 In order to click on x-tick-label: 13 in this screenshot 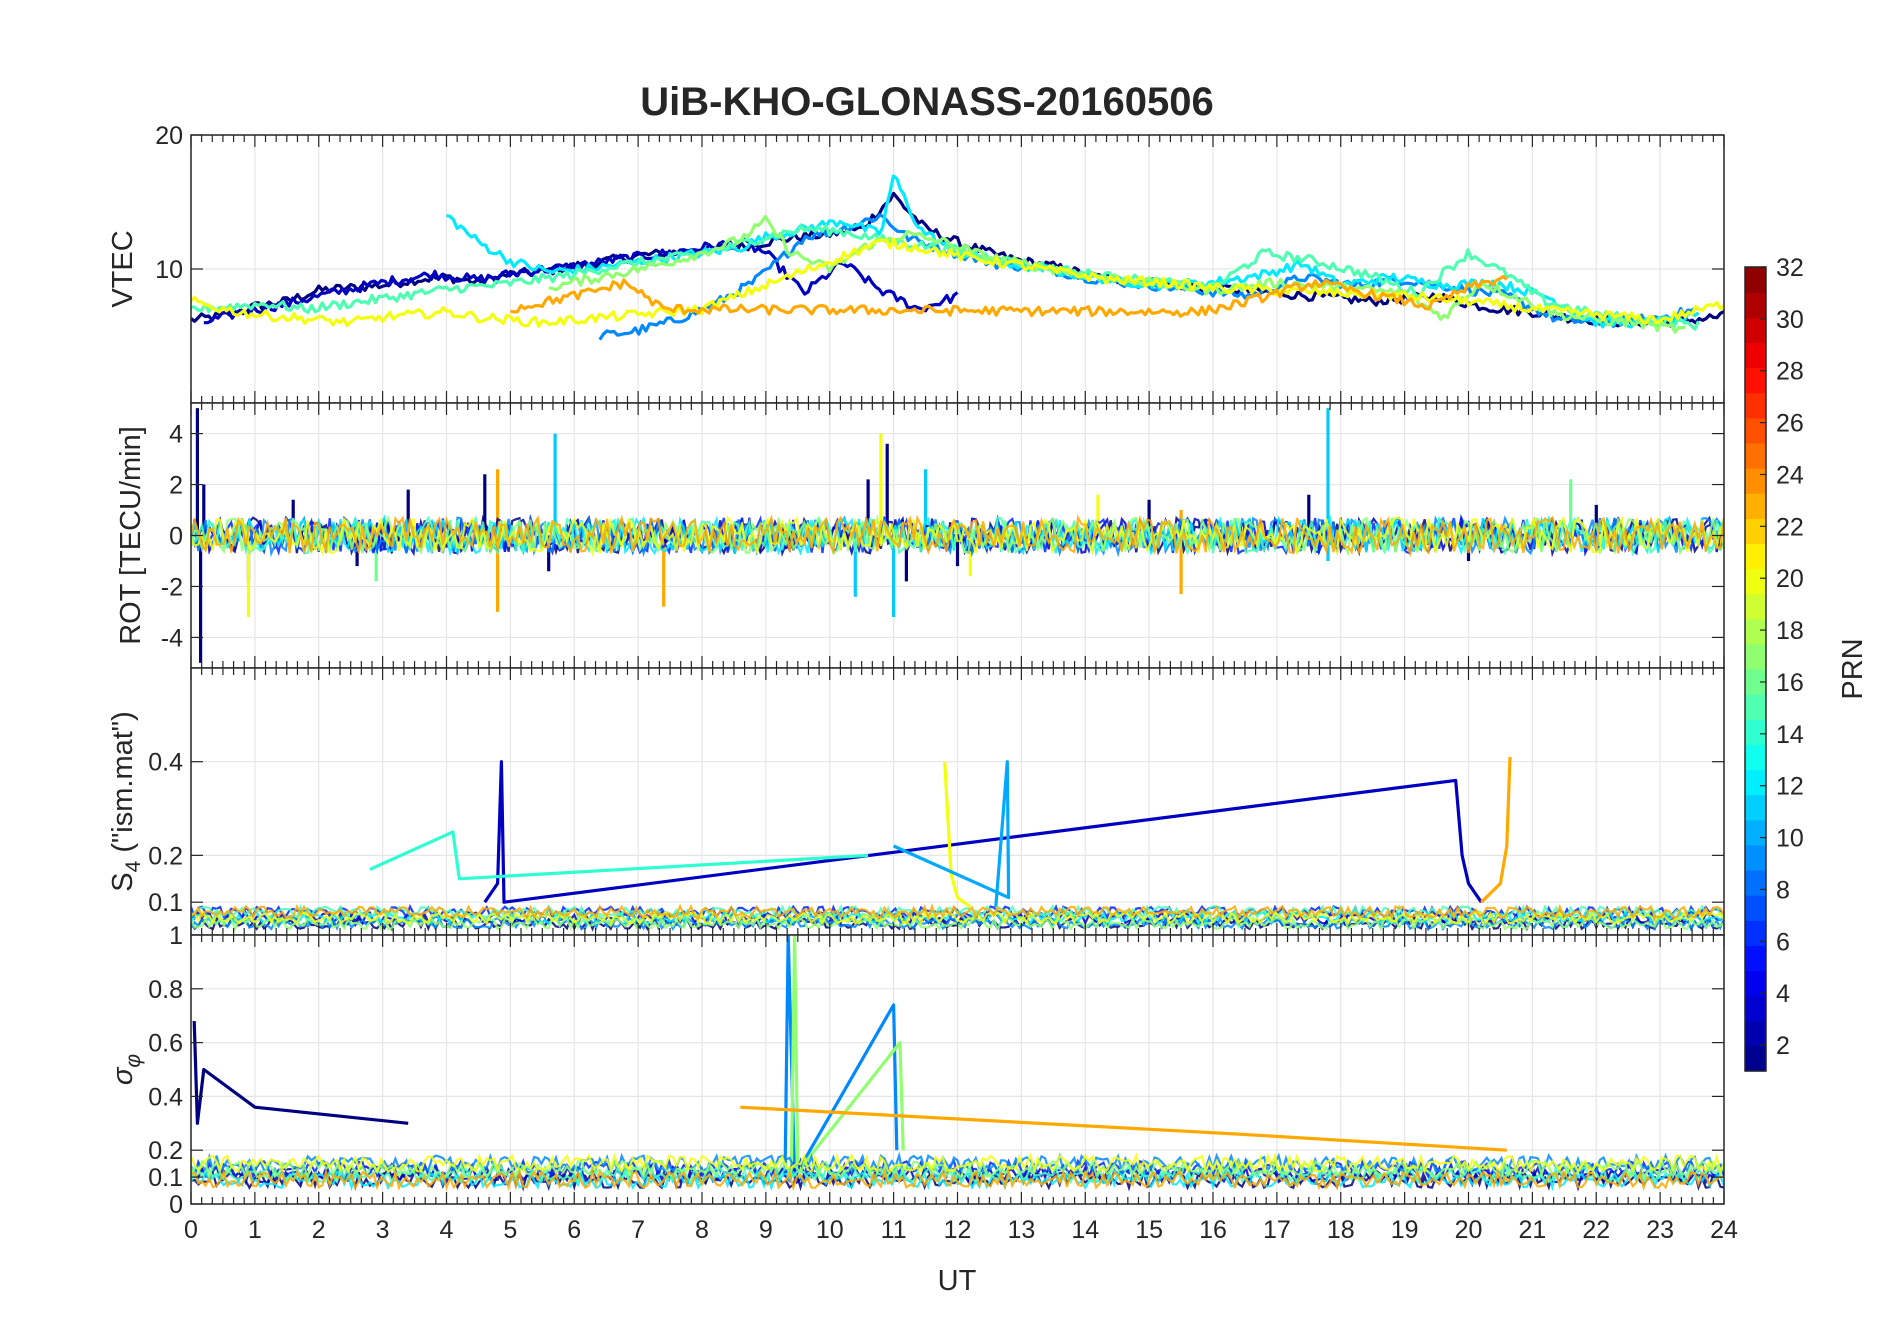, I will do `click(1021, 1230)`.